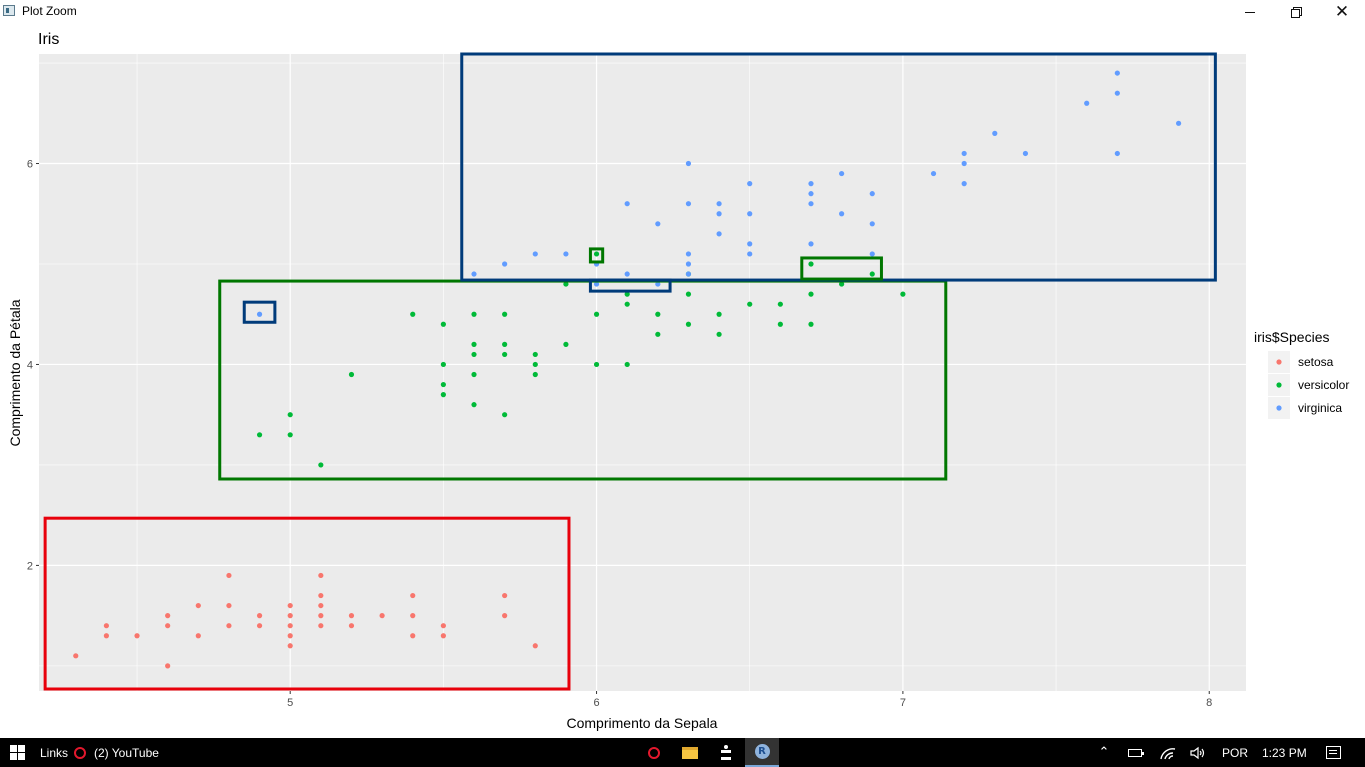 The width and height of the screenshot is (1365, 767). I want to click on taskbar-opera, so click(654, 752).